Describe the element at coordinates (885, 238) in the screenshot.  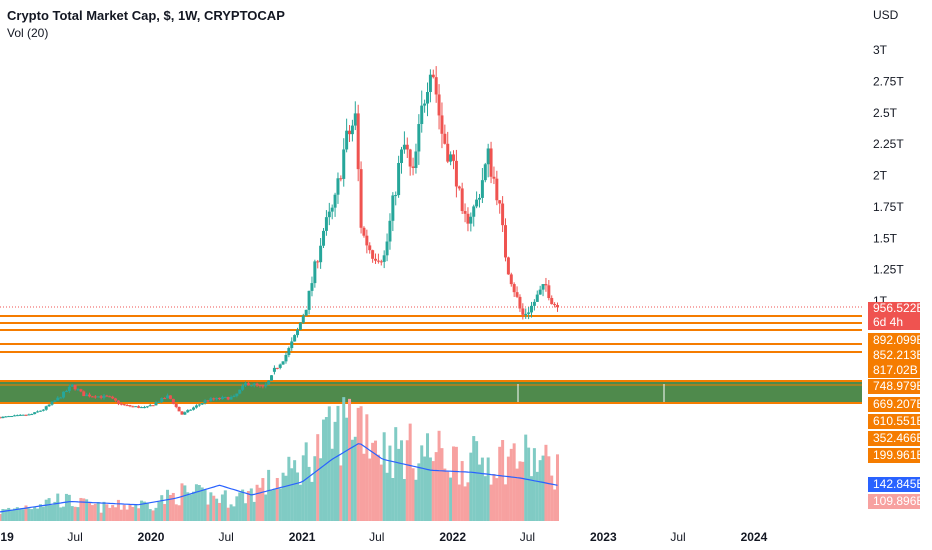
I see `price-tick-label: 1.5T` at that location.